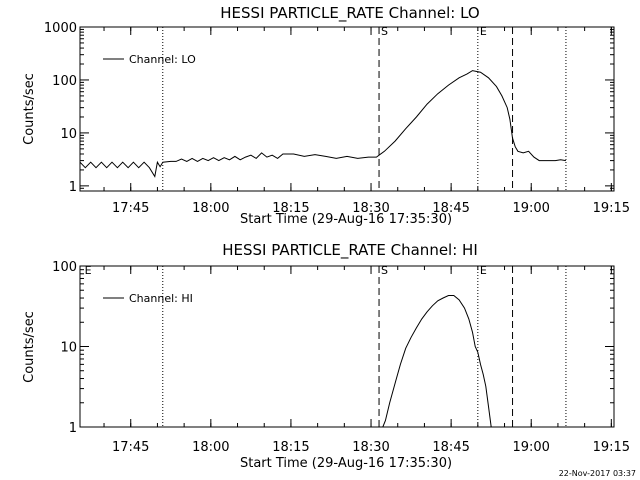  Describe the element at coordinates (29, 347) in the screenshot. I see `y-axis-label-hi: Counts/sec` at that location.